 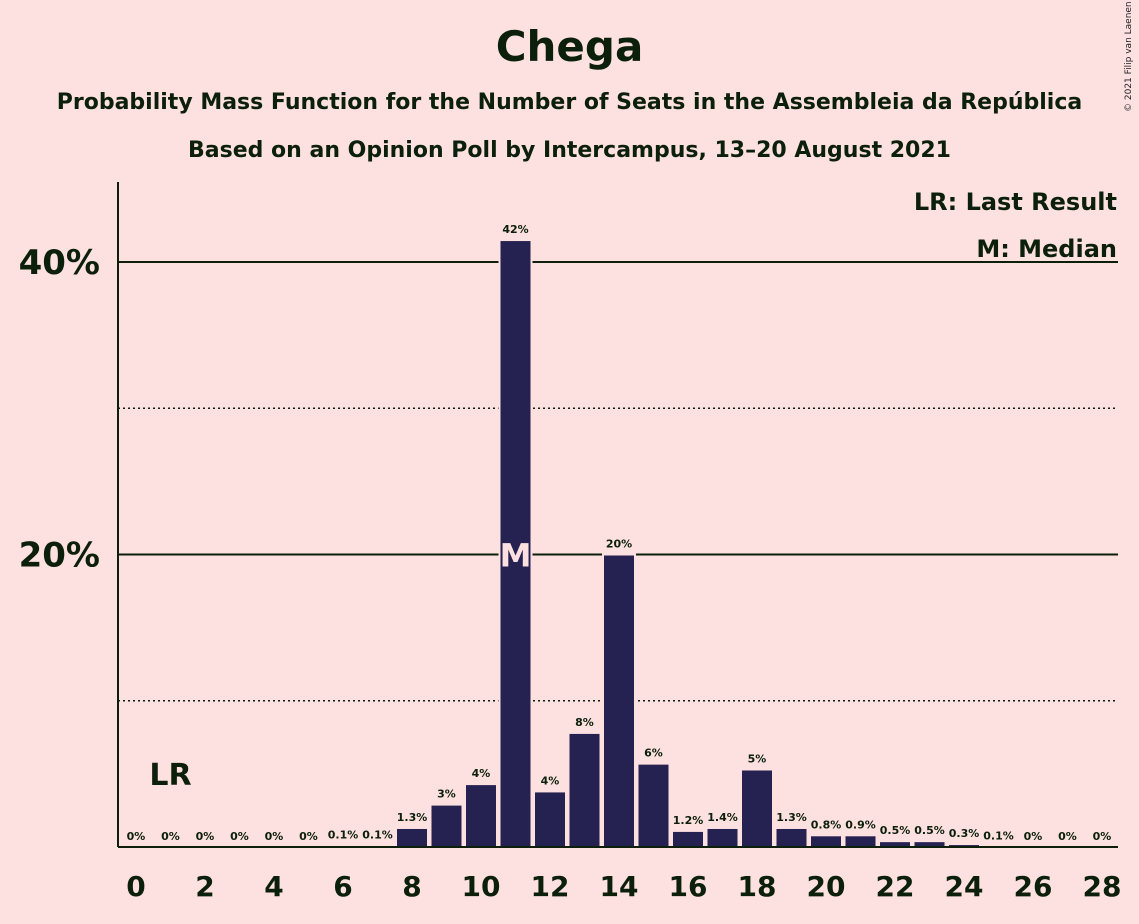 What do you see at coordinates (1033, 886) in the screenshot?
I see `x-tick-label-26: 26` at bounding box center [1033, 886].